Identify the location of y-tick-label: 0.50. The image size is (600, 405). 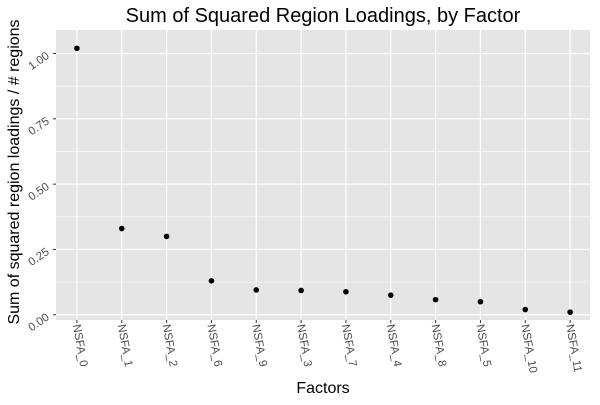
(38, 192).